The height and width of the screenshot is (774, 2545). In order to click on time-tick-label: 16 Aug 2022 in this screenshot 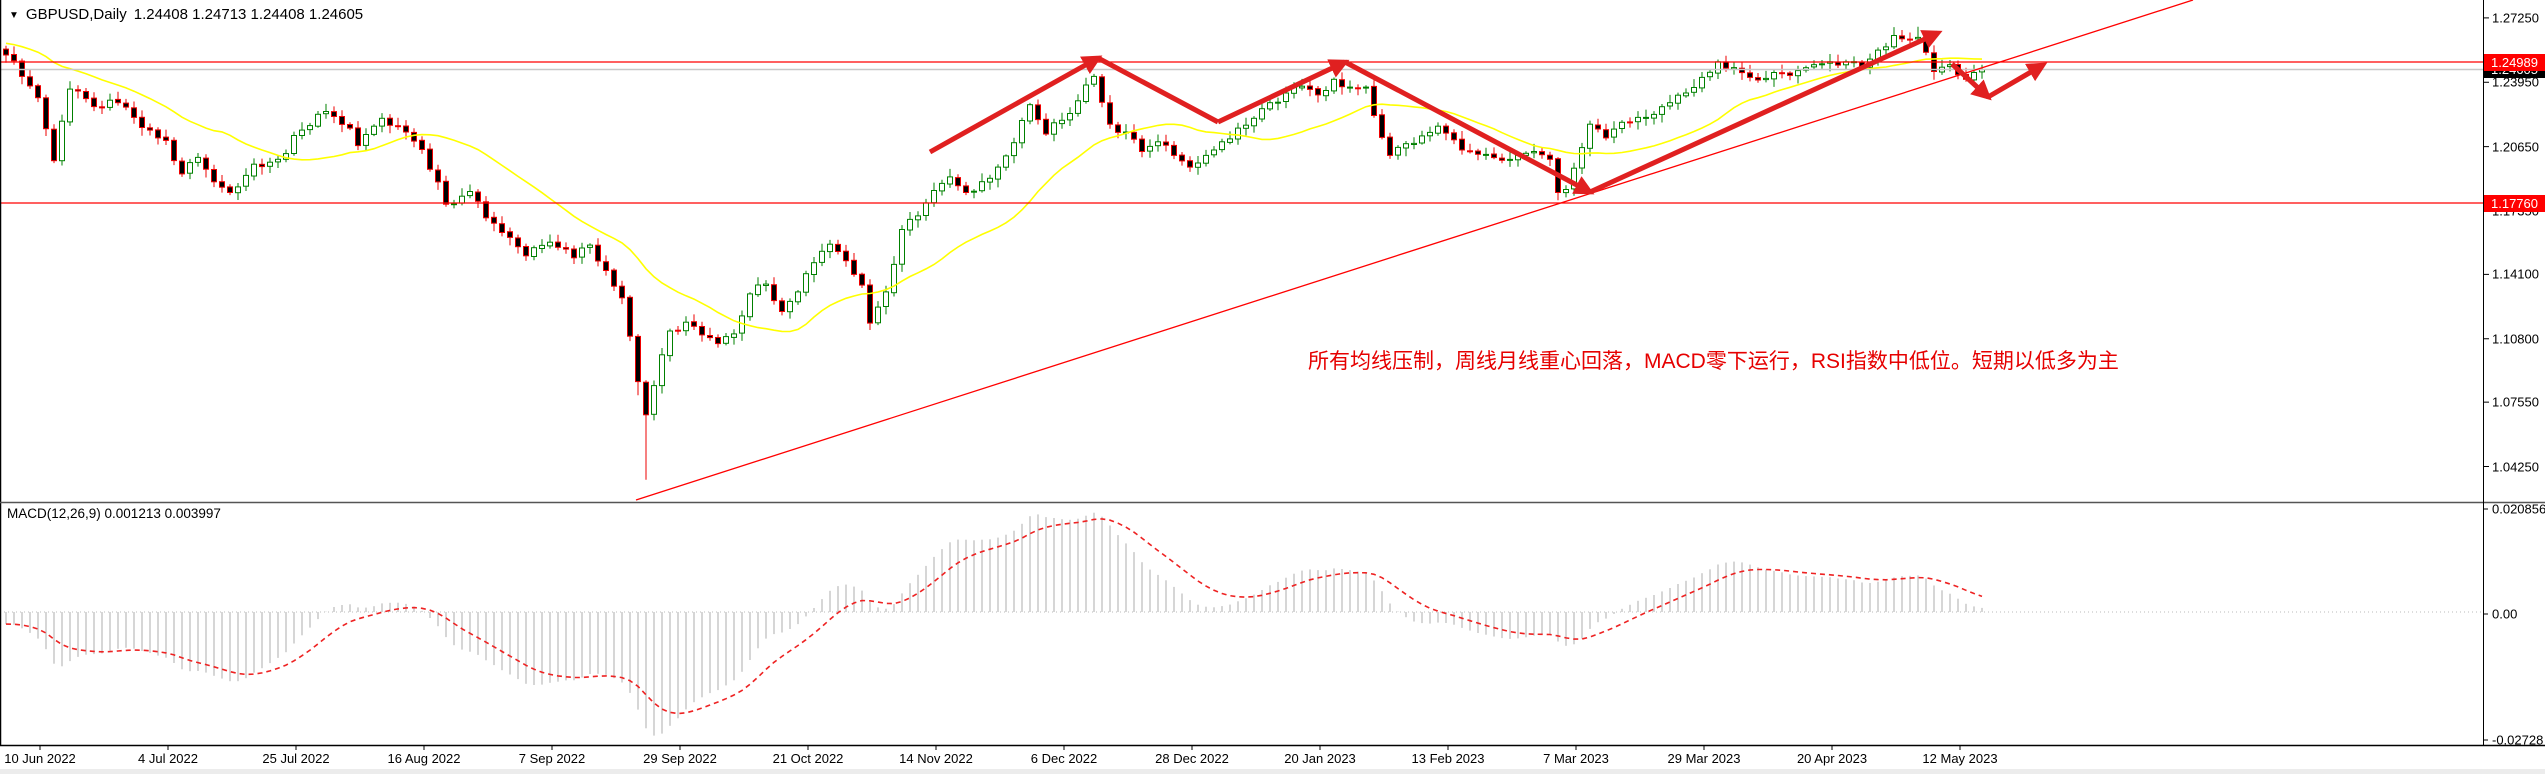, I will do `click(424, 758)`.